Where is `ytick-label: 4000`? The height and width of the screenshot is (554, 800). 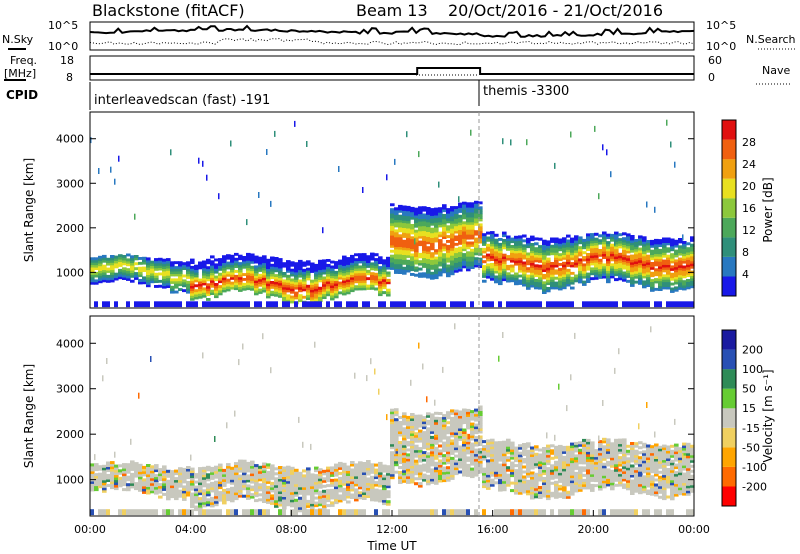 ytick-label: 4000 is located at coordinates (70, 139).